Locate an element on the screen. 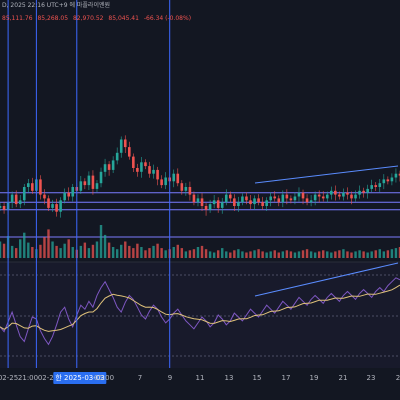 The height and width of the screenshot is (400, 400). ohlc-change: -66.34 (-0.08%) is located at coordinates (167, 18).